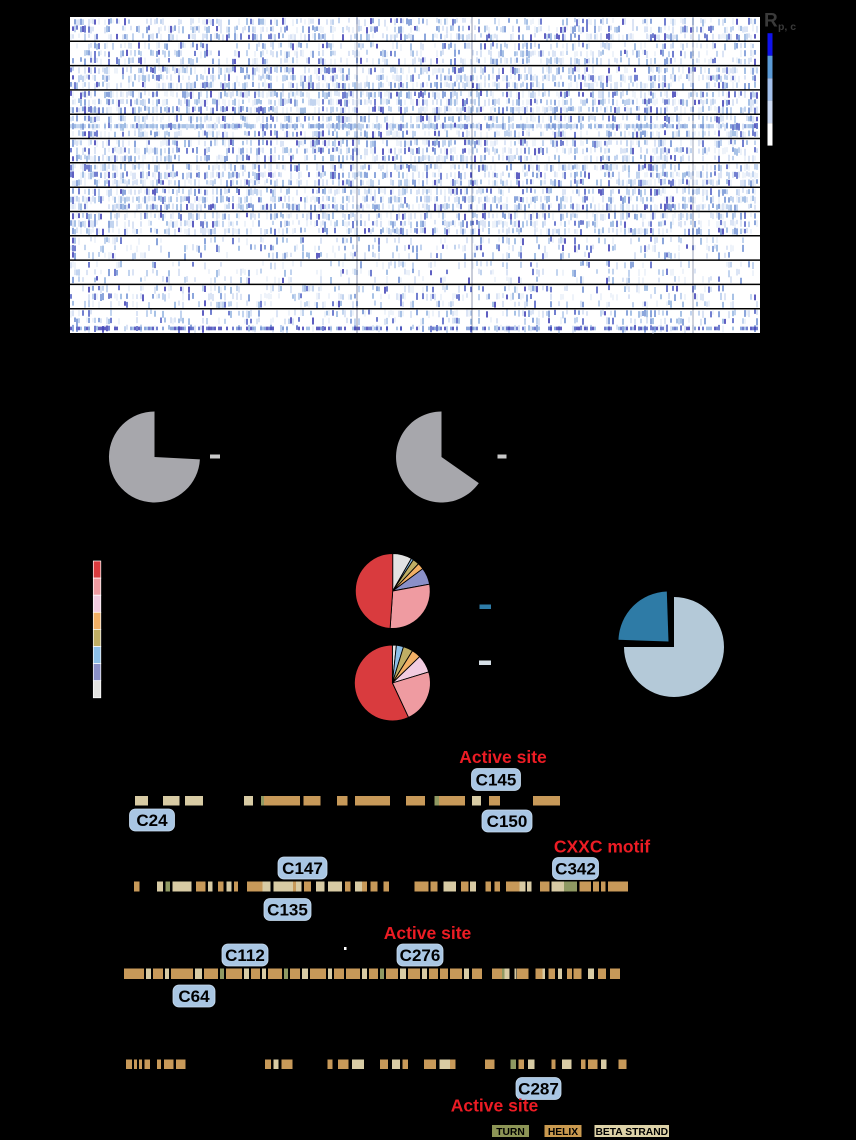  What do you see at coordinates (538, 1089) in the screenshot?
I see `svg-text: C287` at bounding box center [538, 1089].